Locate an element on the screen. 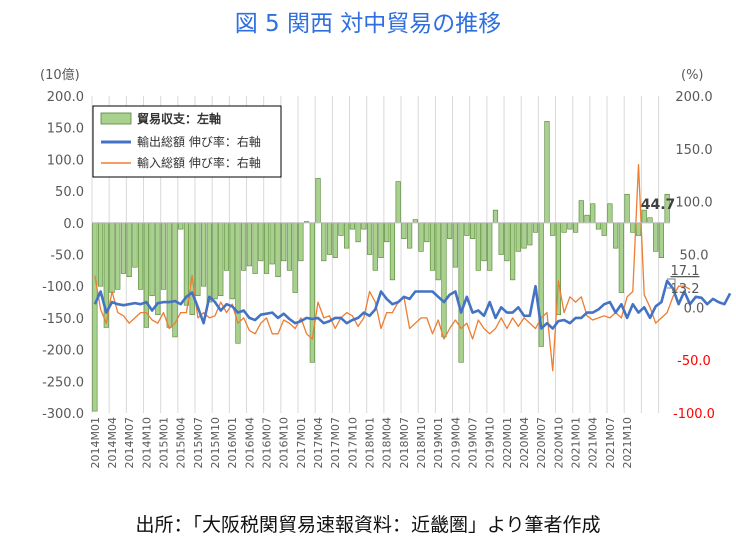 The height and width of the screenshot is (550, 736). left-axis-tick-label: 50.0 is located at coordinates (69, 192).